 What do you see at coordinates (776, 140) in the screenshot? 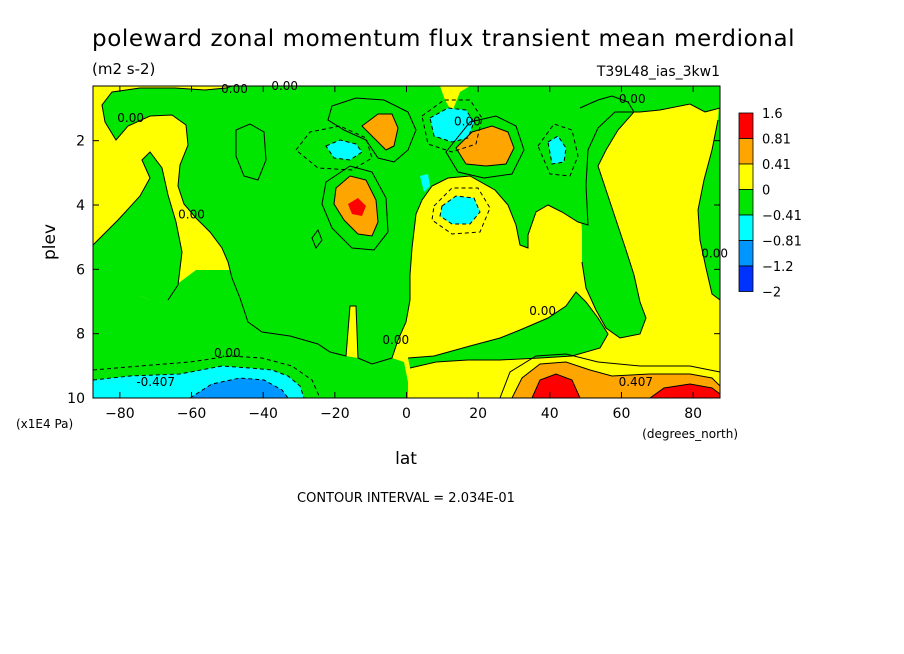
I see `colorbar-label: 0.81` at bounding box center [776, 140].